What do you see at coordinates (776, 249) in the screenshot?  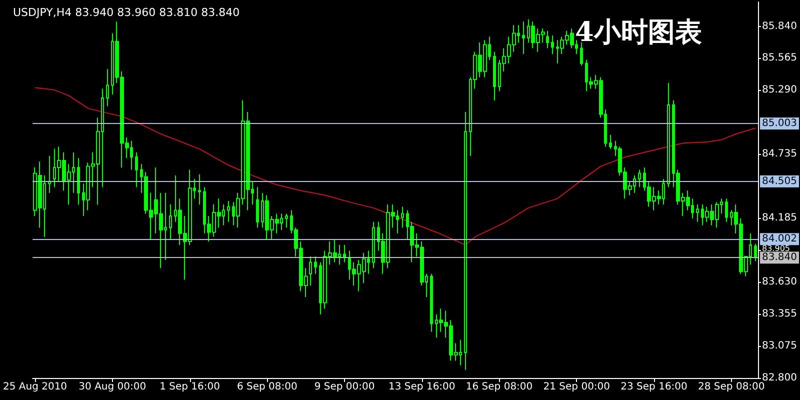 I see `y-tick-label: 83.905` at bounding box center [776, 249].